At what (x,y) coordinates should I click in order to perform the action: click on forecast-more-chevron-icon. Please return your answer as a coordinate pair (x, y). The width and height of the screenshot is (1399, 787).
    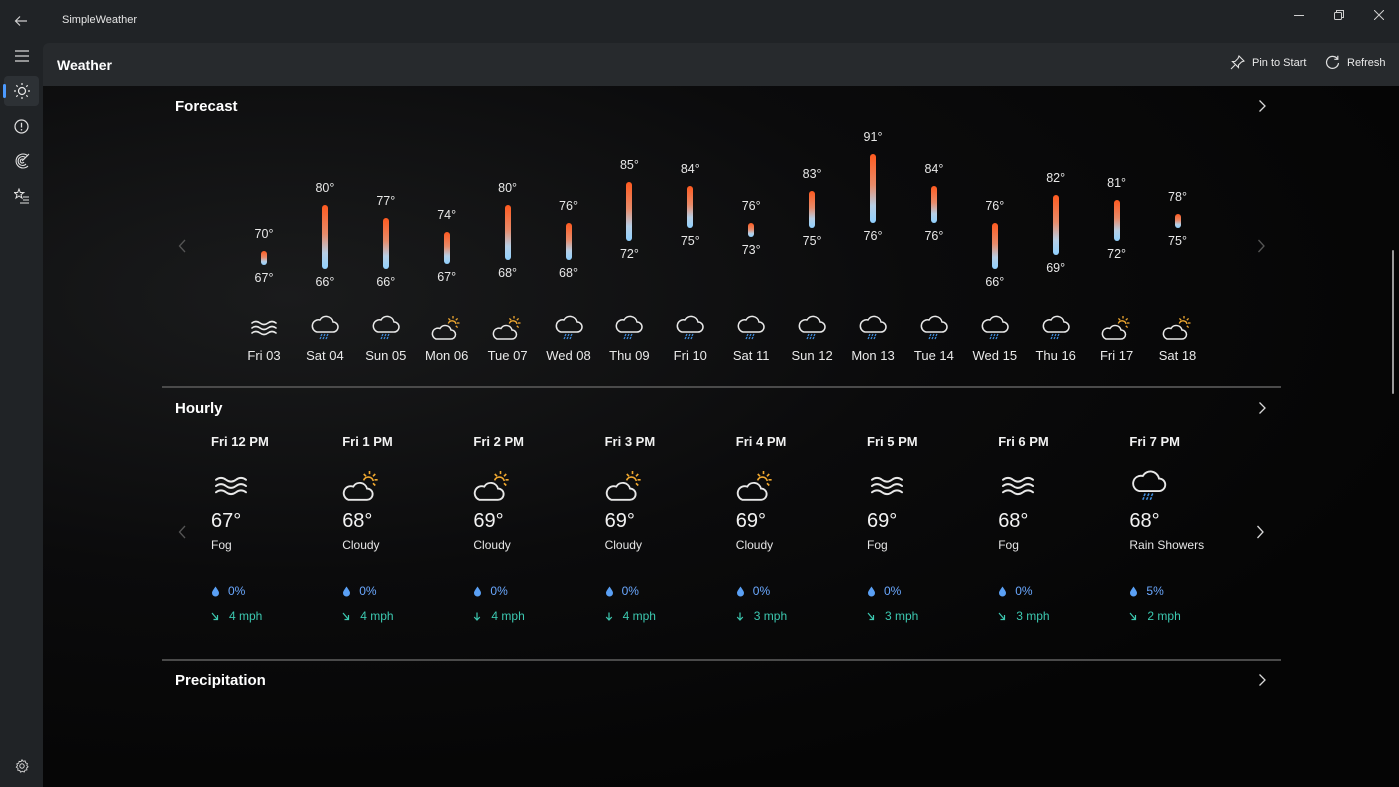
    Looking at the image, I should click on (1262, 106).